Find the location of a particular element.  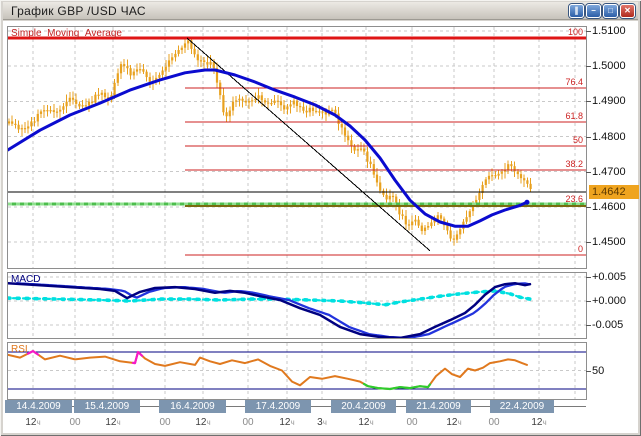

fib-level-label: 76.4 is located at coordinates (574, 82).